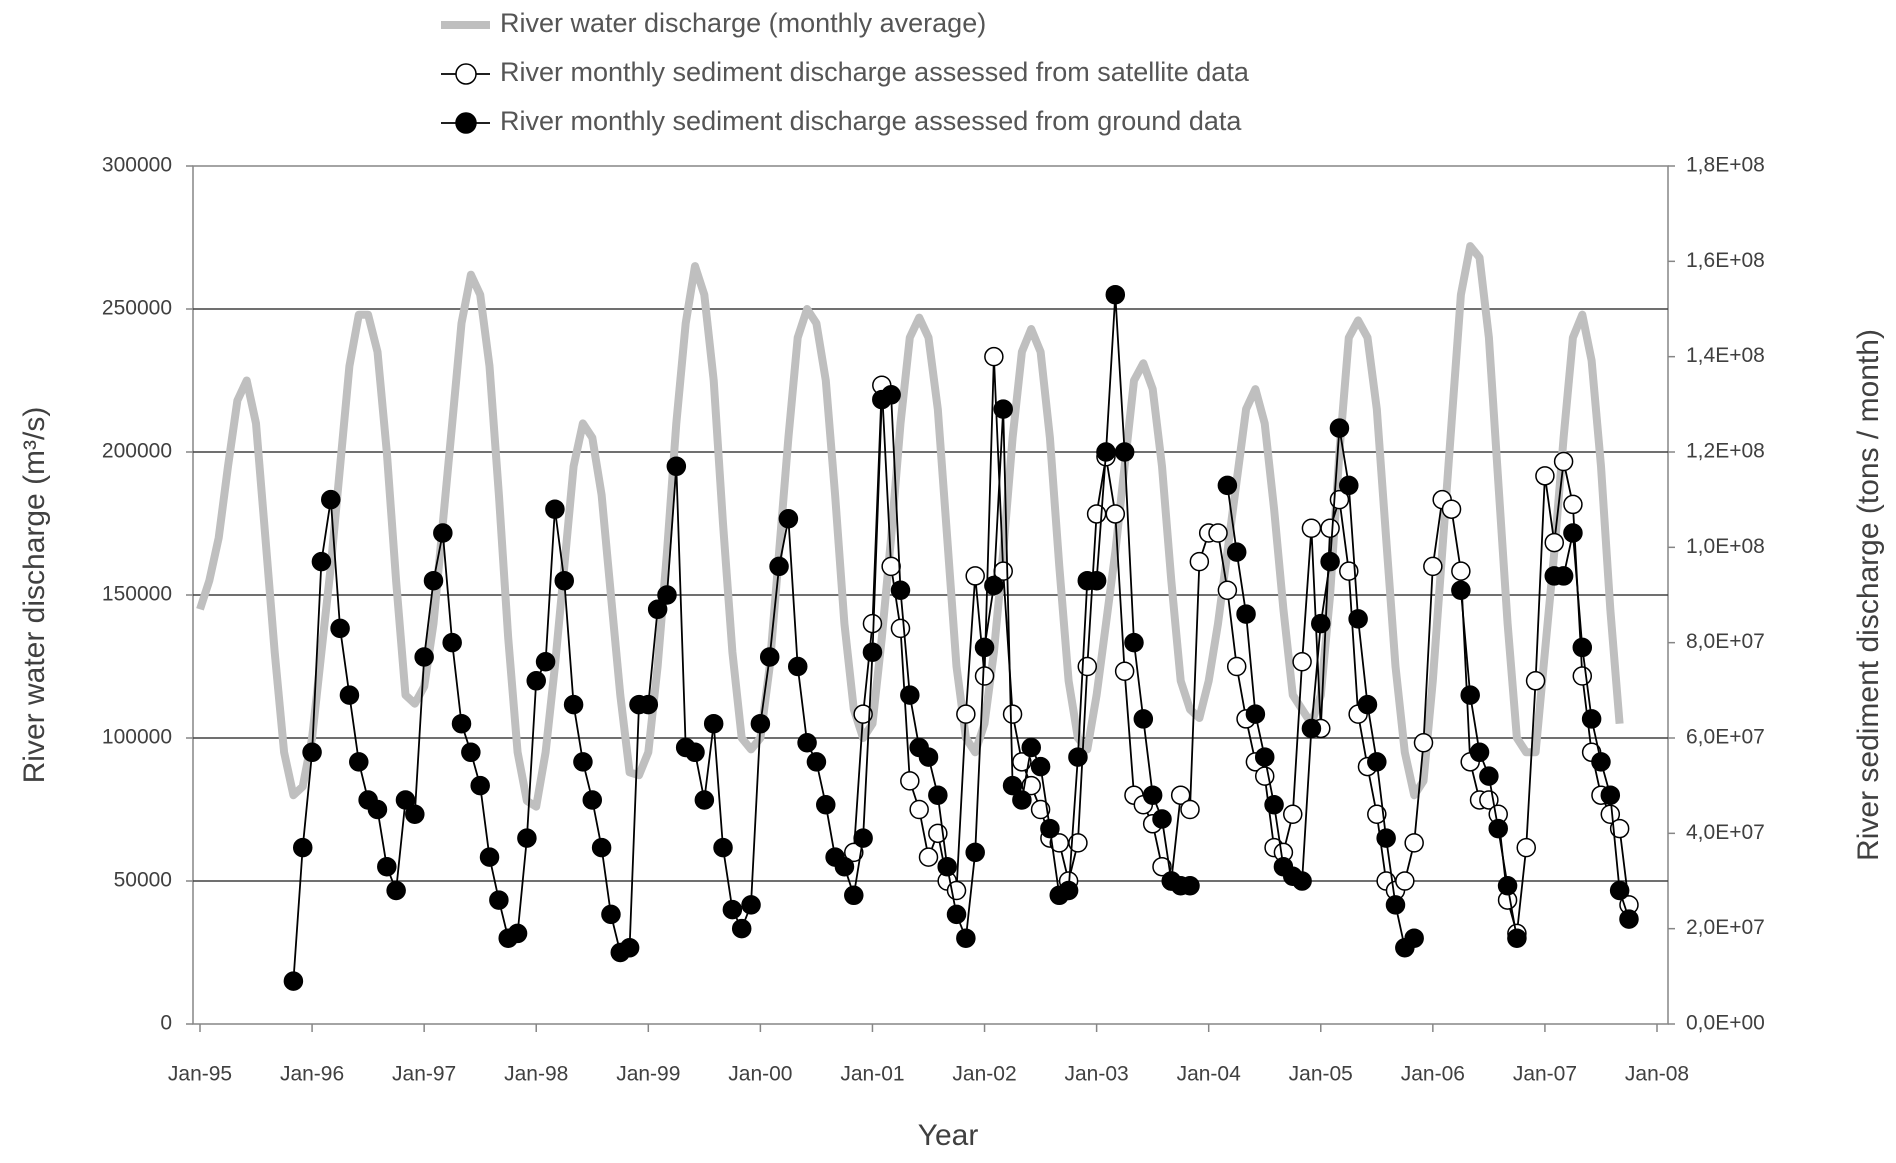 This screenshot has height=1163, width=1896. I want to click on x-tick-label: Jan-08, so click(1657, 1074).